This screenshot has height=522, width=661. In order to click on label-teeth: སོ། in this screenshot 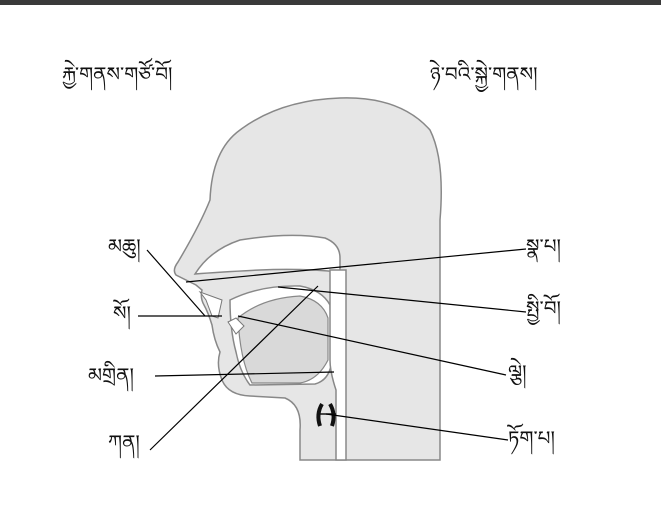, I will do `click(122, 313)`.